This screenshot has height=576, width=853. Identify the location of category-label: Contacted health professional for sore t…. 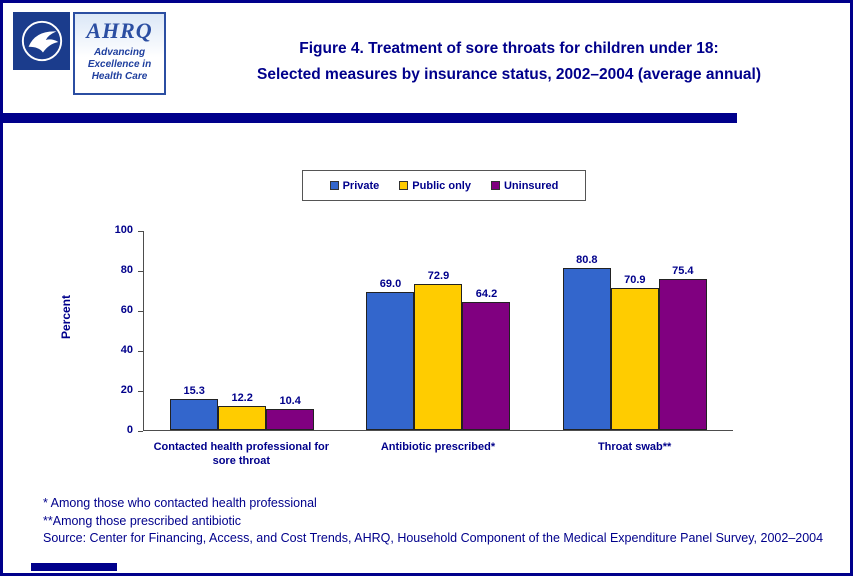
(241, 454).